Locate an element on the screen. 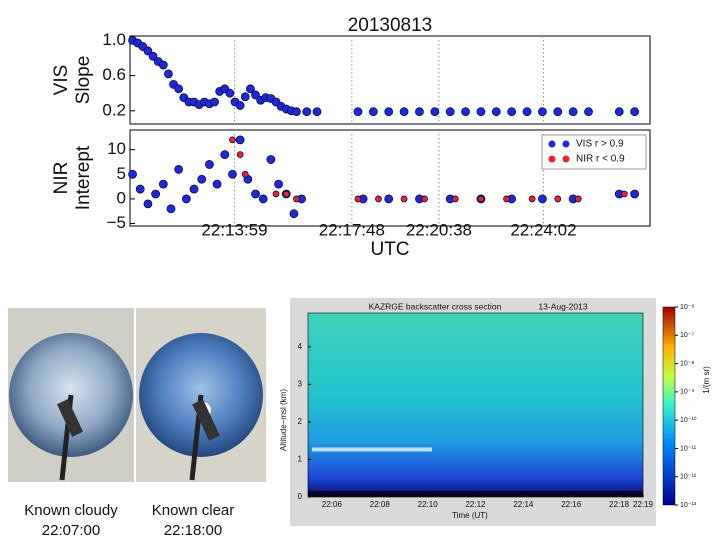 The width and height of the screenshot is (720, 545). x-tick-label: 22:17:48 is located at coordinates (352, 229).